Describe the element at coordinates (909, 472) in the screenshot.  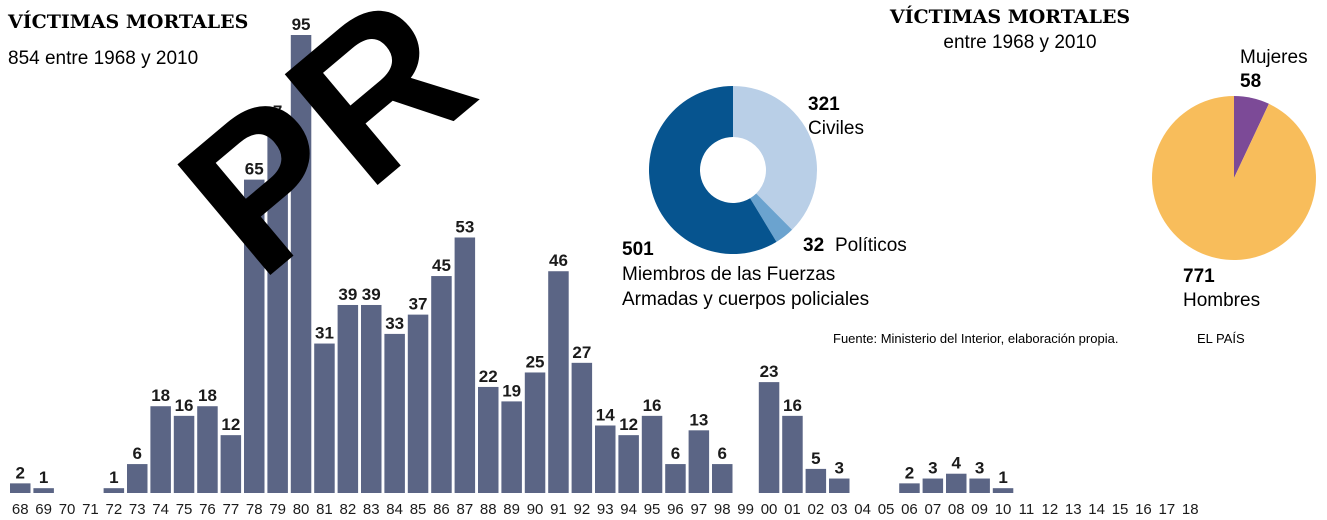
I see `bar-value-label-06: 2` at that location.